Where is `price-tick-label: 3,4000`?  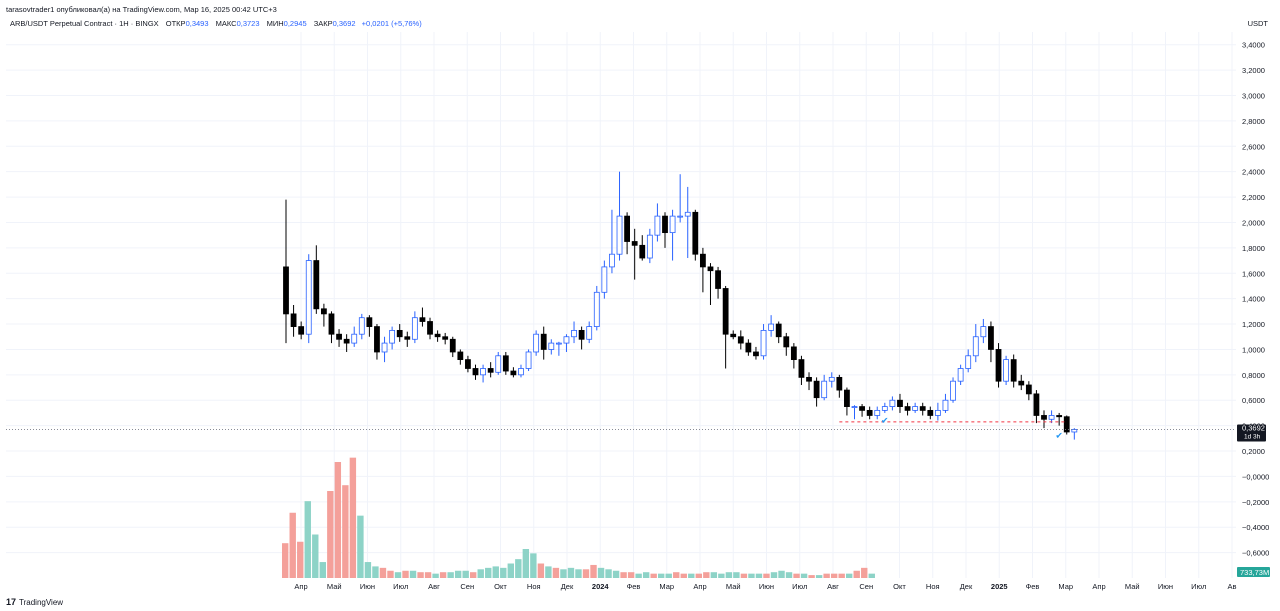
price-tick-label: 3,4000 is located at coordinates (1253, 45).